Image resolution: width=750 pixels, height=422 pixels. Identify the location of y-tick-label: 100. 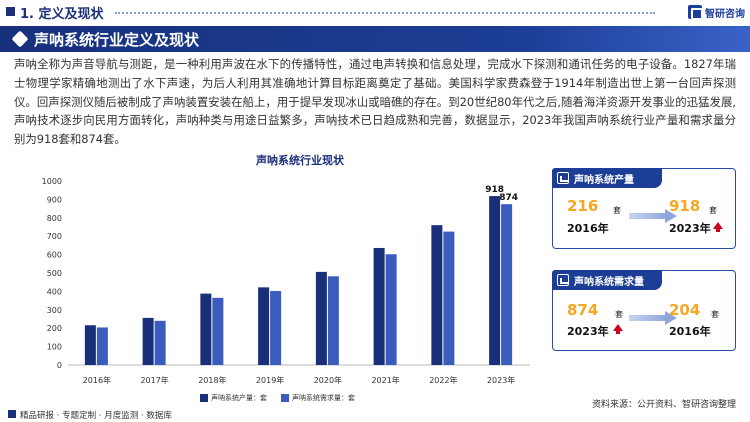
(54, 347).